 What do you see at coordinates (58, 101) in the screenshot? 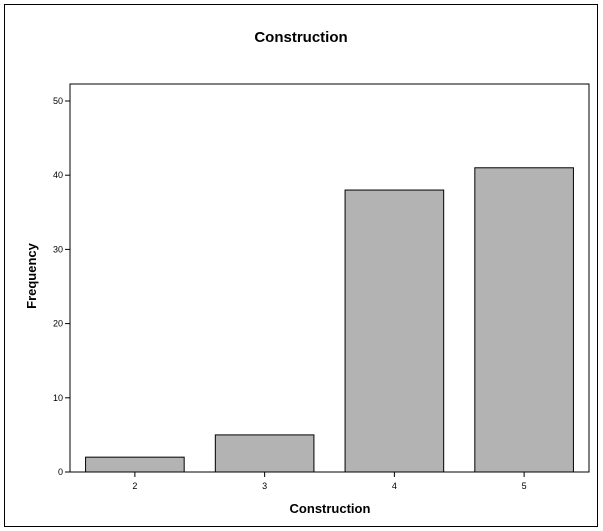
I see `y-tick-label: 50` at bounding box center [58, 101].